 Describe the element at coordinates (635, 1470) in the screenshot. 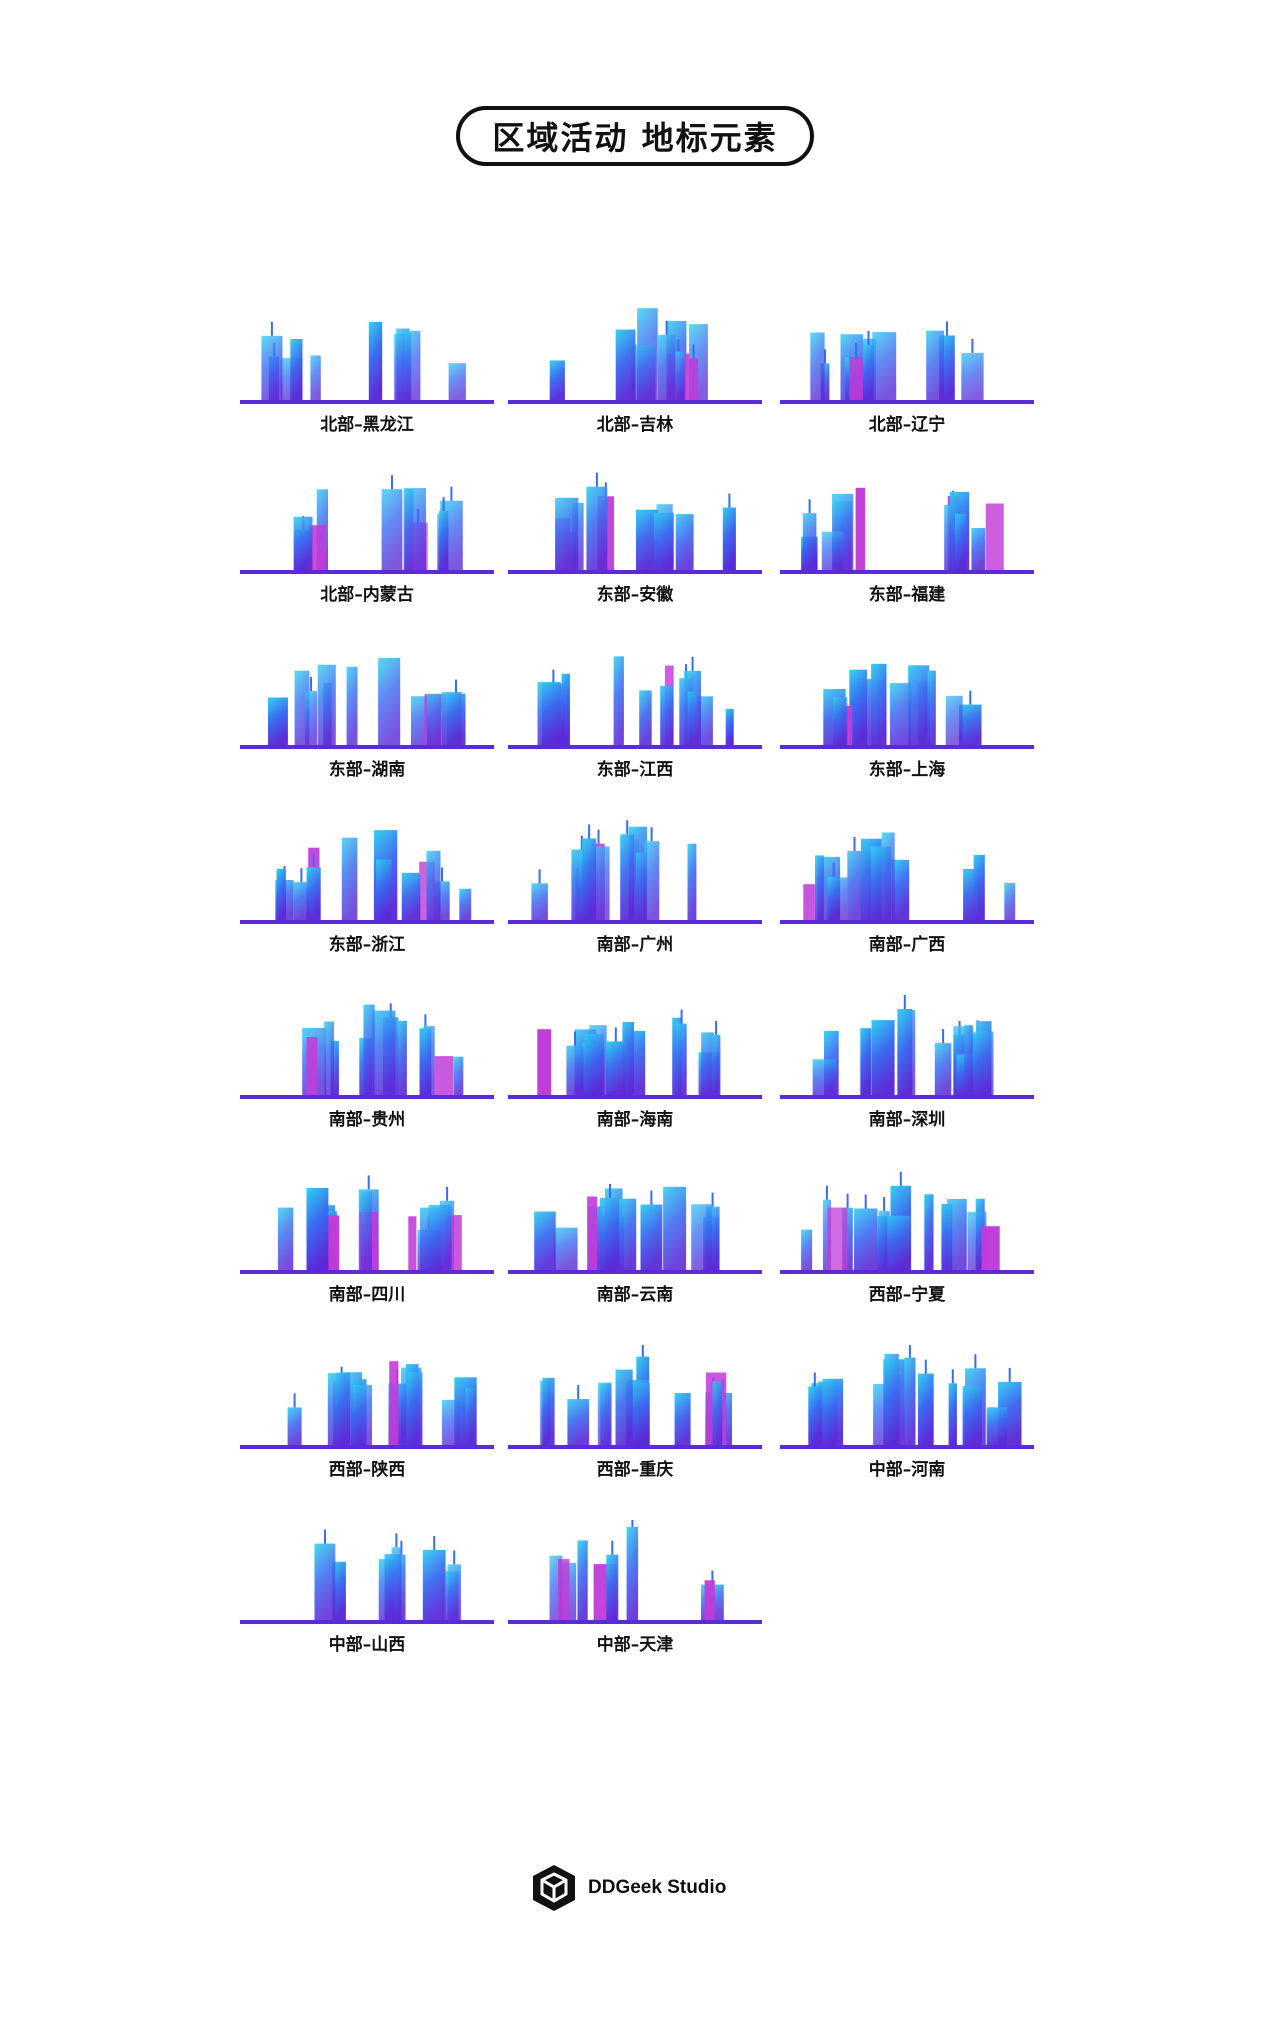

I see `landmark-label: 西部–重庆` at that location.